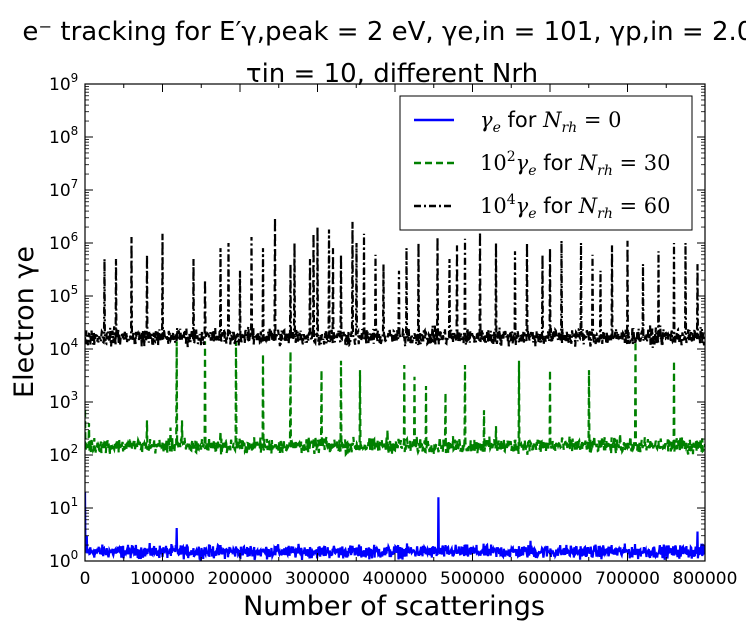 This screenshot has width=746, height=631. Describe the element at coordinates (24, 322) in the screenshot. I see `y-axis-label: Electron γe` at that location.